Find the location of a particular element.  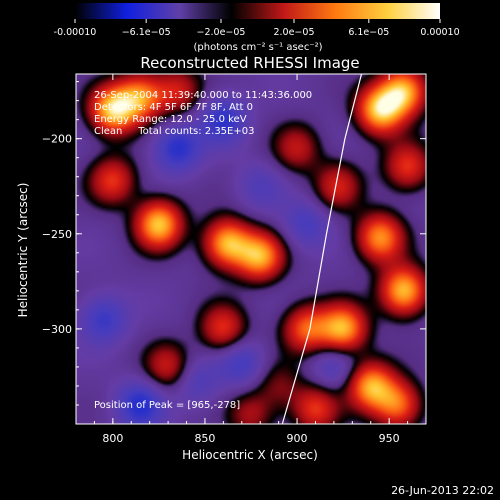

colorbar-tick-label: −6.1e−05 is located at coordinates (146, 32).